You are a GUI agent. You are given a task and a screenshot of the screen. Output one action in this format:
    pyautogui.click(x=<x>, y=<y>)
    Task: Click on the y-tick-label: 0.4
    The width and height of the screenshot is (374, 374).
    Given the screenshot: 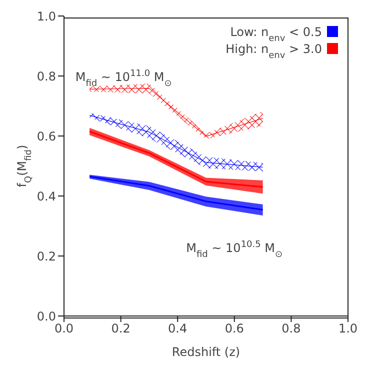 What is the action you would take?
    pyautogui.click(x=46, y=196)
    